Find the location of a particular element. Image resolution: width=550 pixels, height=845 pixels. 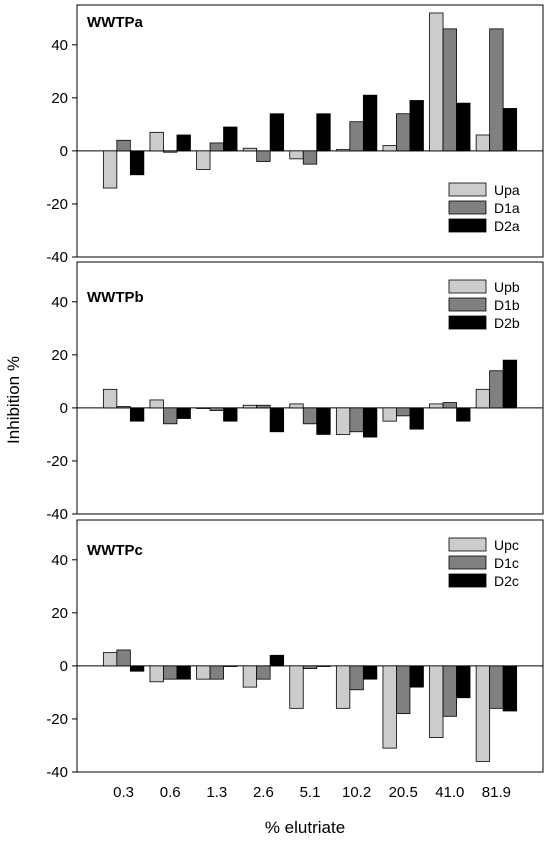

legend-swatch-d2c is located at coordinates (467, 580).